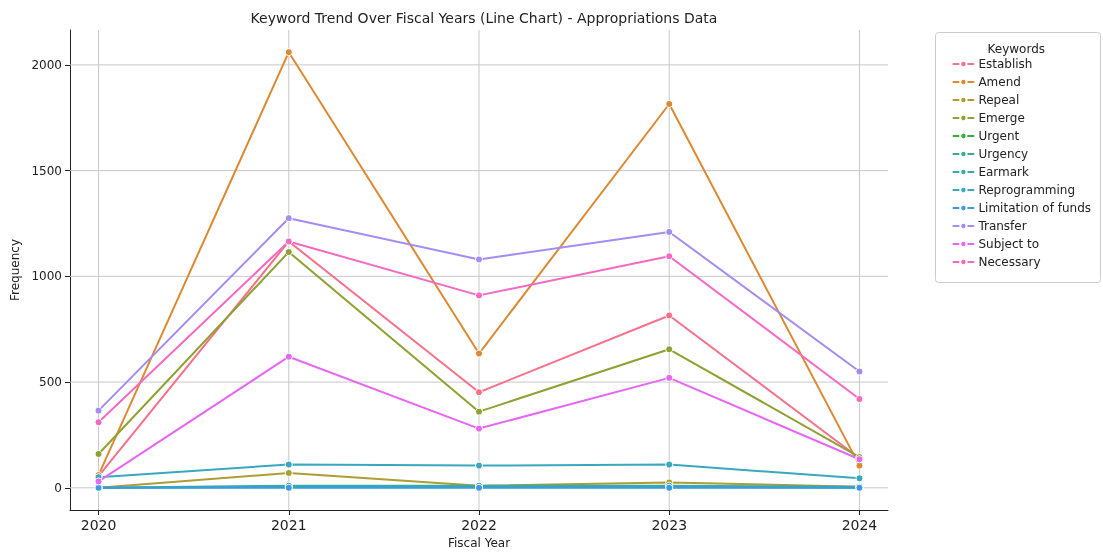 Image resolution: width=1103 pixels, height=556 pixels. I want to click on legend-label: Earmark, so click(1004, 172).